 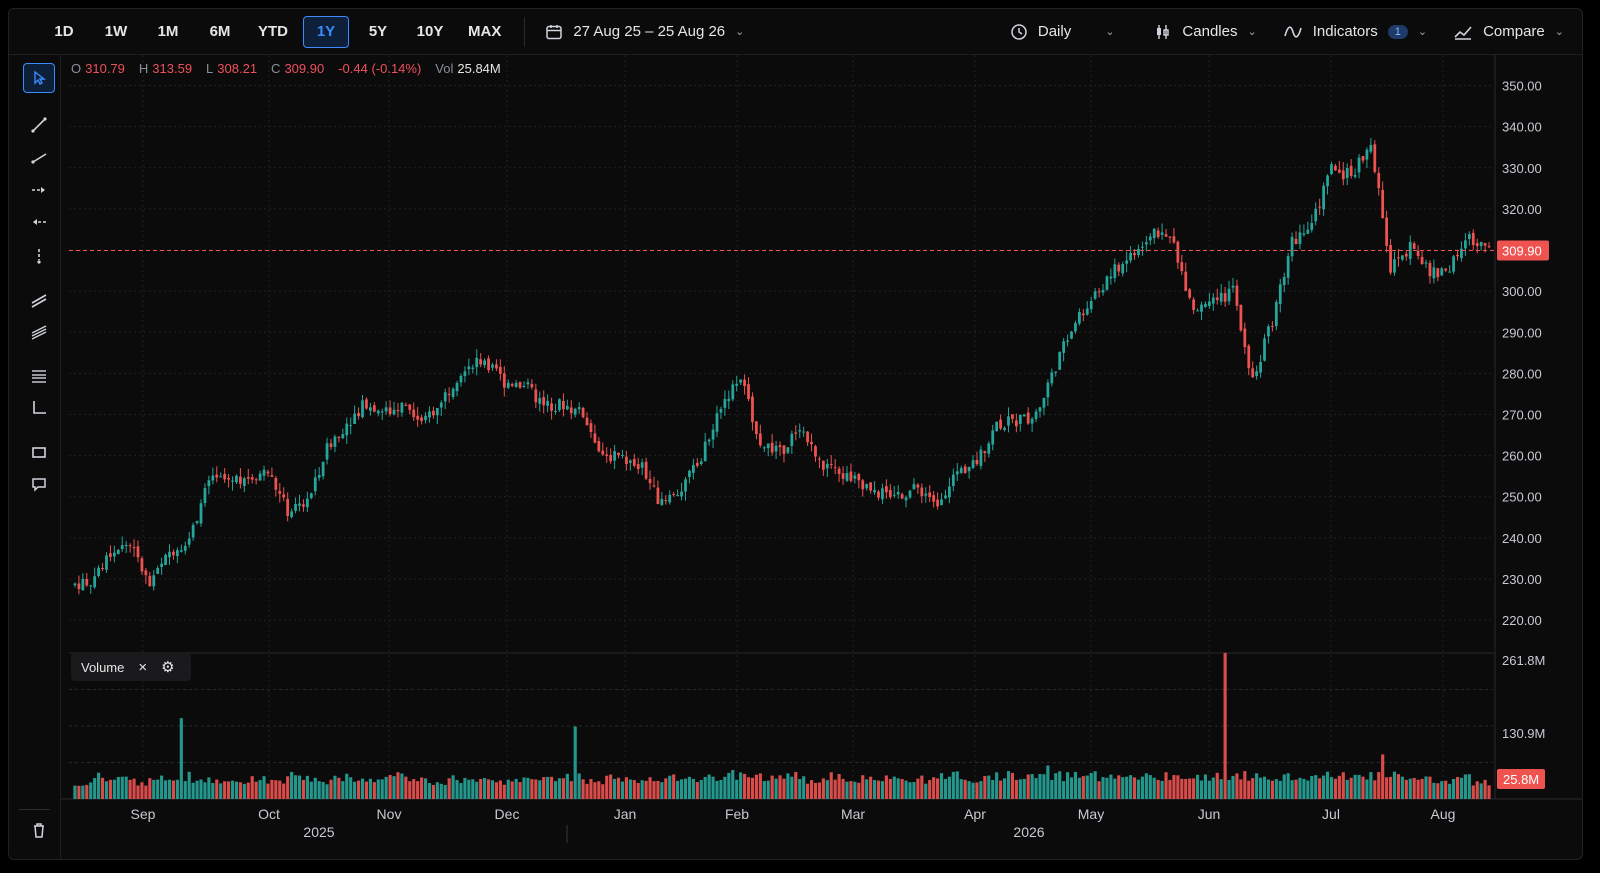 What do you see at coordinates (1062, 32) in the screenshot?
I see `interval-button: Daily ⌄` at bounding box center [1062, 32].